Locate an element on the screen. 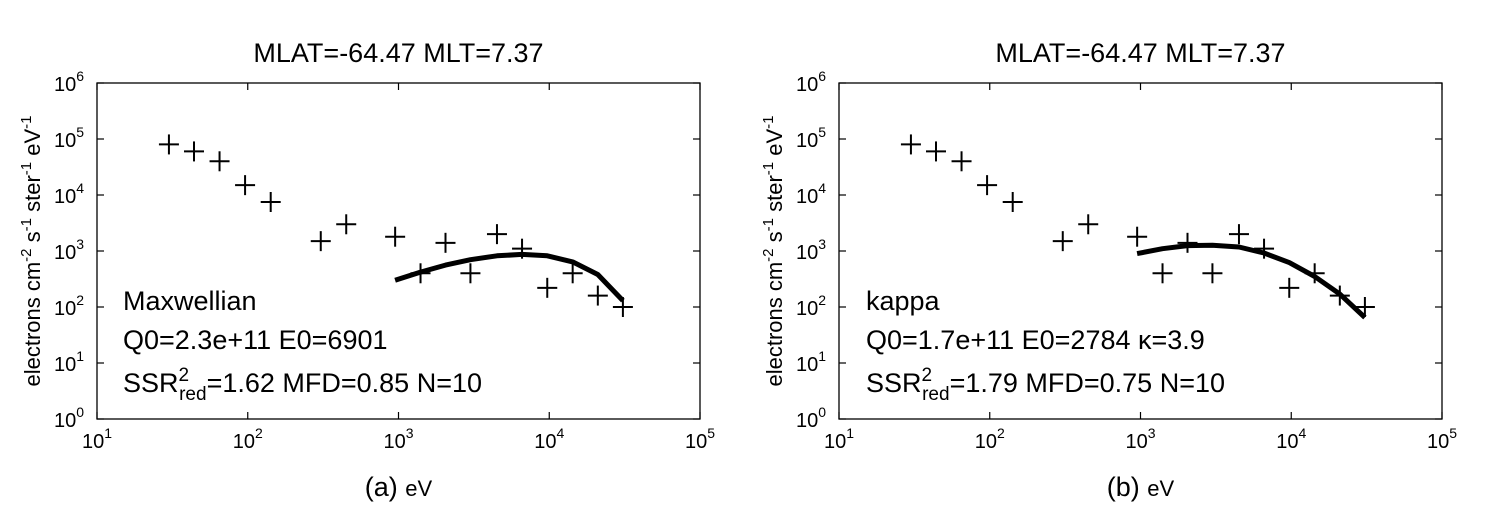 The image size is (1504, 524). model-name-label: Maxwellian is located at coordinates (190, 301).